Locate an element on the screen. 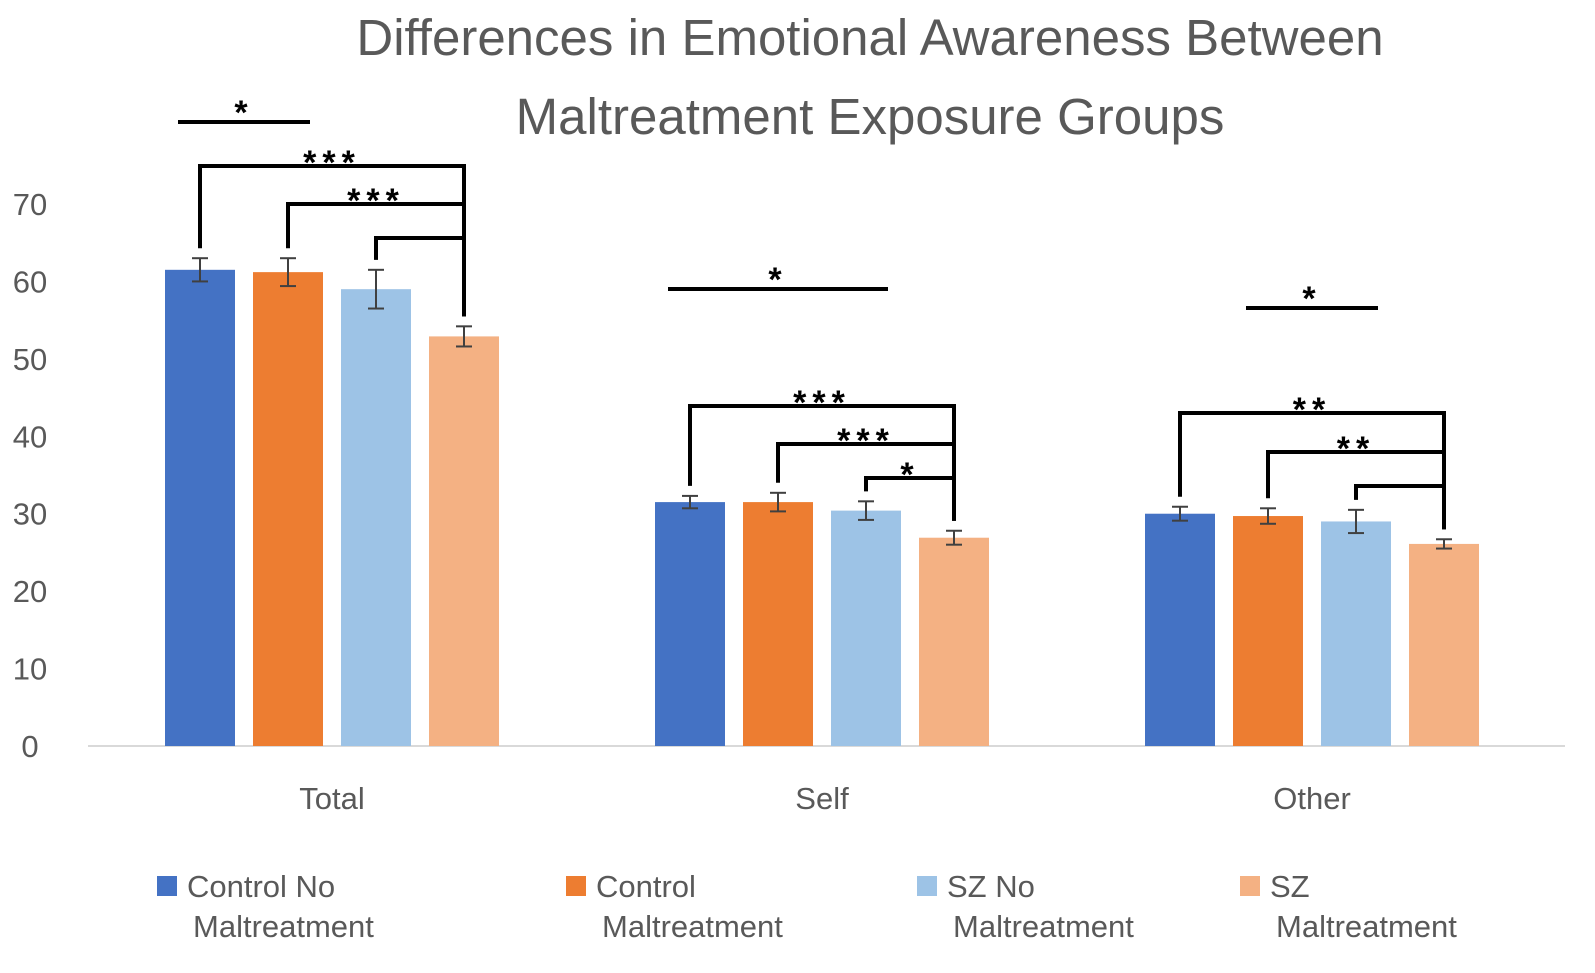 This screenshot has width=1595, height=973. x-category-label: Total is located at coordinates (331, 798).